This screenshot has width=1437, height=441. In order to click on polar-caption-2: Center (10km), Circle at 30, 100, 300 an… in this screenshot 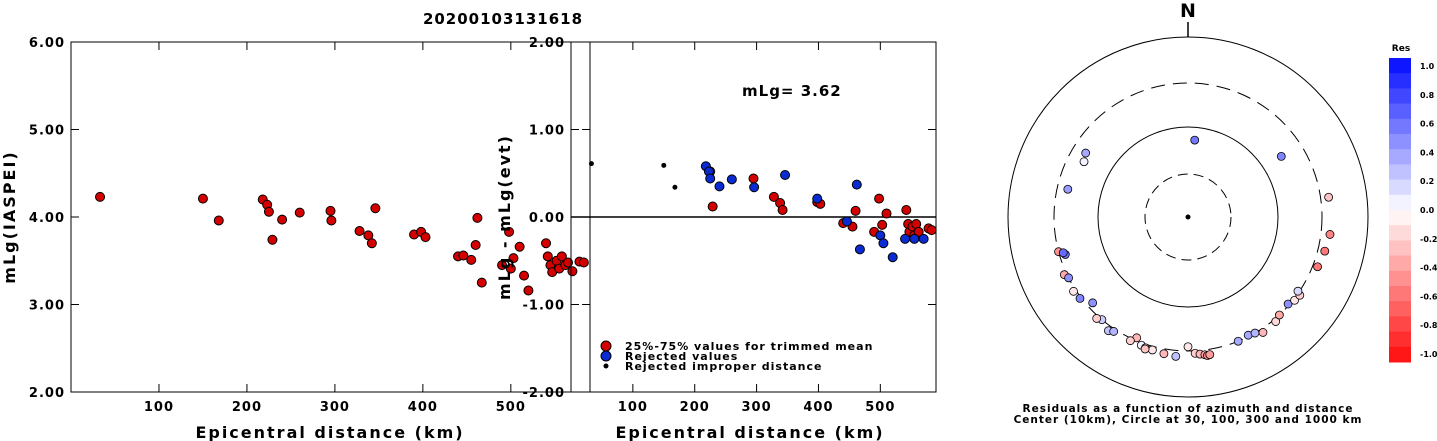, I will do `click(1188, 420)`.